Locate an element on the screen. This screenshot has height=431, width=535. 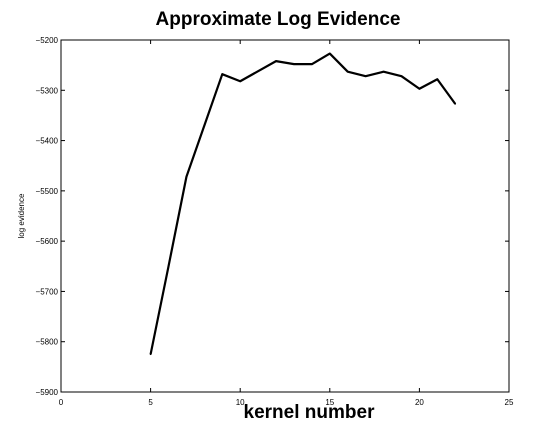
y-tick-label: −5700 is located at coordinates (47, 291).